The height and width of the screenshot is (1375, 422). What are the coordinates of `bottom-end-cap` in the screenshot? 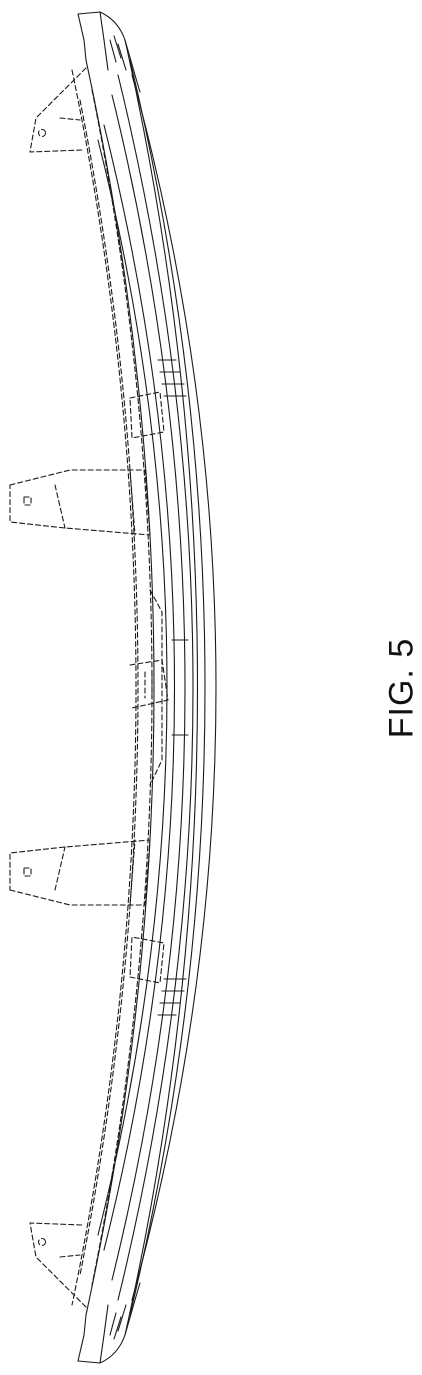 It's located at (109, 1323).